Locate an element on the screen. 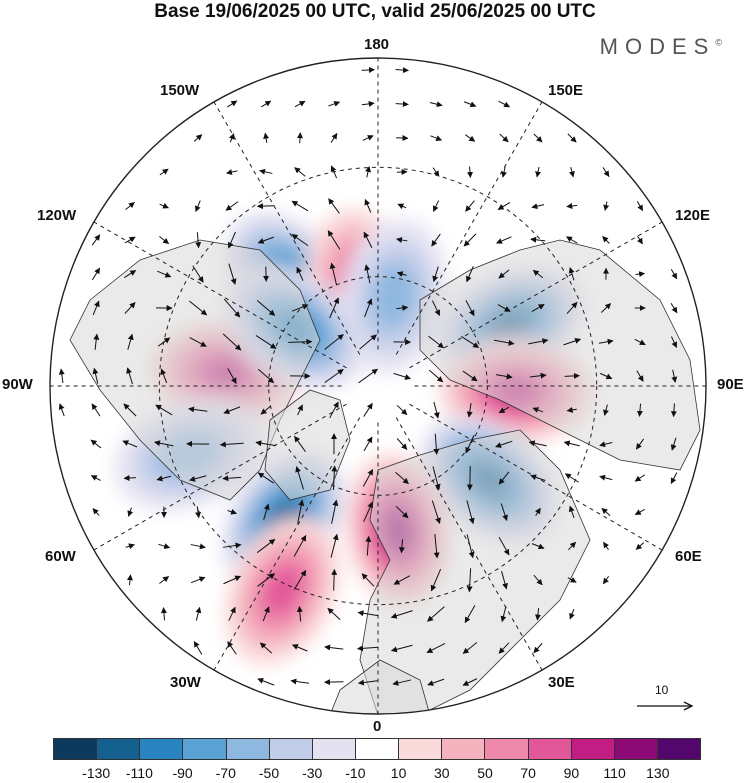 Image resolution: width=750 pixels, height=783 pixels. colorbar-tick-label: 110 is located at coordinates (614, 773).